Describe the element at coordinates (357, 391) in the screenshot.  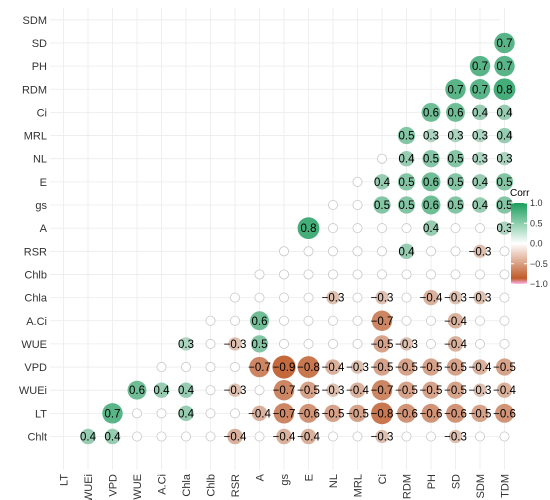
I see `corr-label-WUEi-MRL: −0.4` at that location.